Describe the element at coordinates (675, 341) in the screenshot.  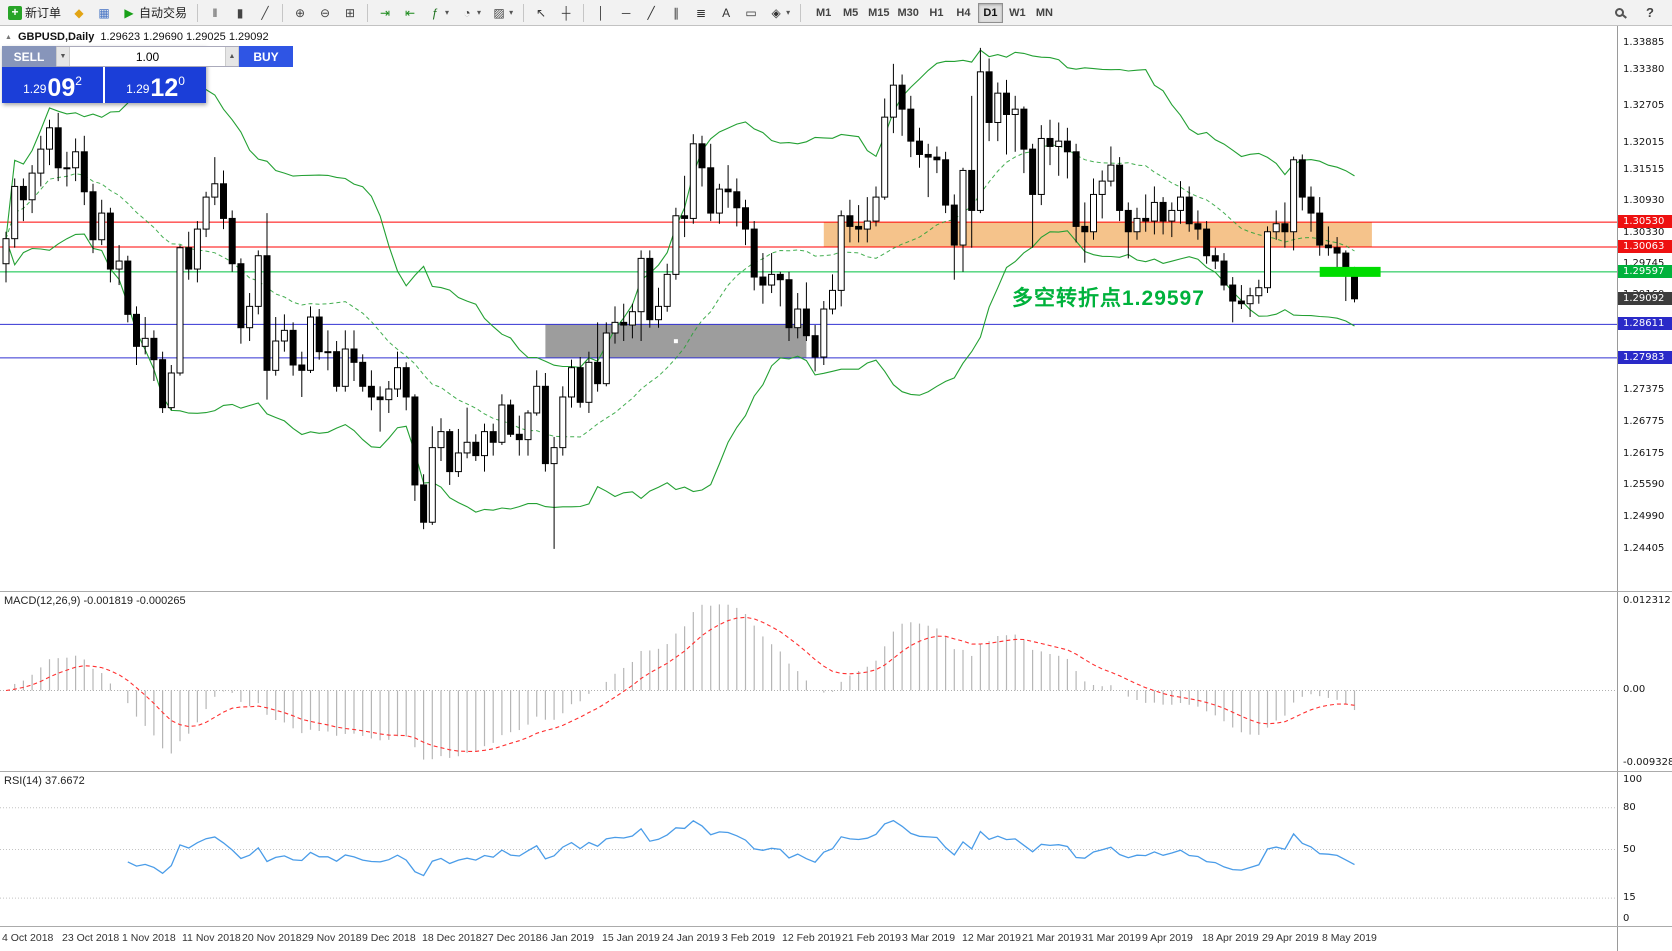
I see `zone-handle` at that location.